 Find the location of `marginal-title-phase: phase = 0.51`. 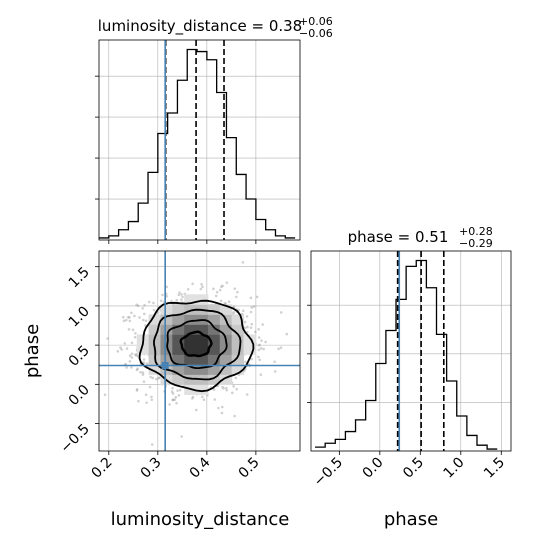

marginal-title-phase: phase = 0.51 is located at coordinates (398, 237).